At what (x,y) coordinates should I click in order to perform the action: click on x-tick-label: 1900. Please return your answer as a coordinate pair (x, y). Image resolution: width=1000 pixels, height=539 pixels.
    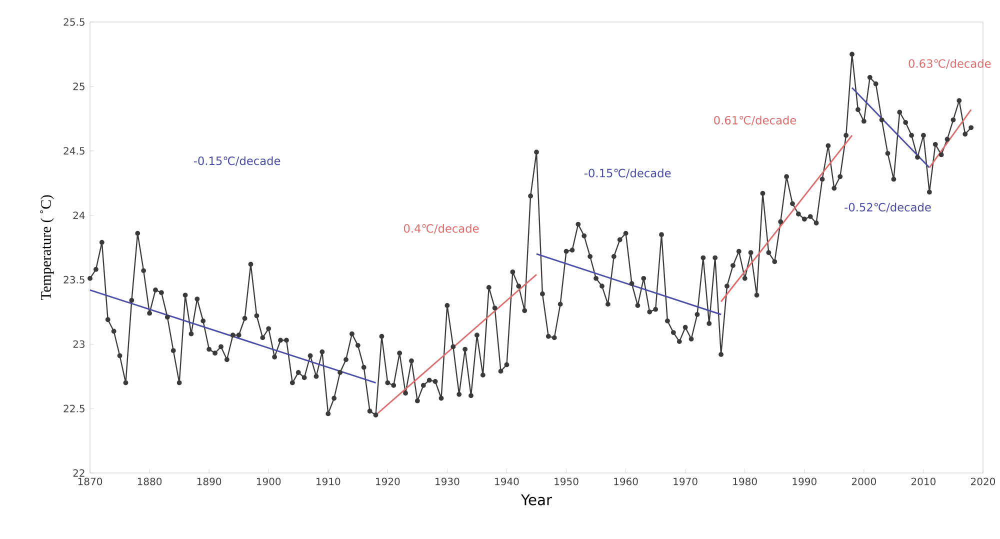
    Looking at the image, I should click on (268, 482).